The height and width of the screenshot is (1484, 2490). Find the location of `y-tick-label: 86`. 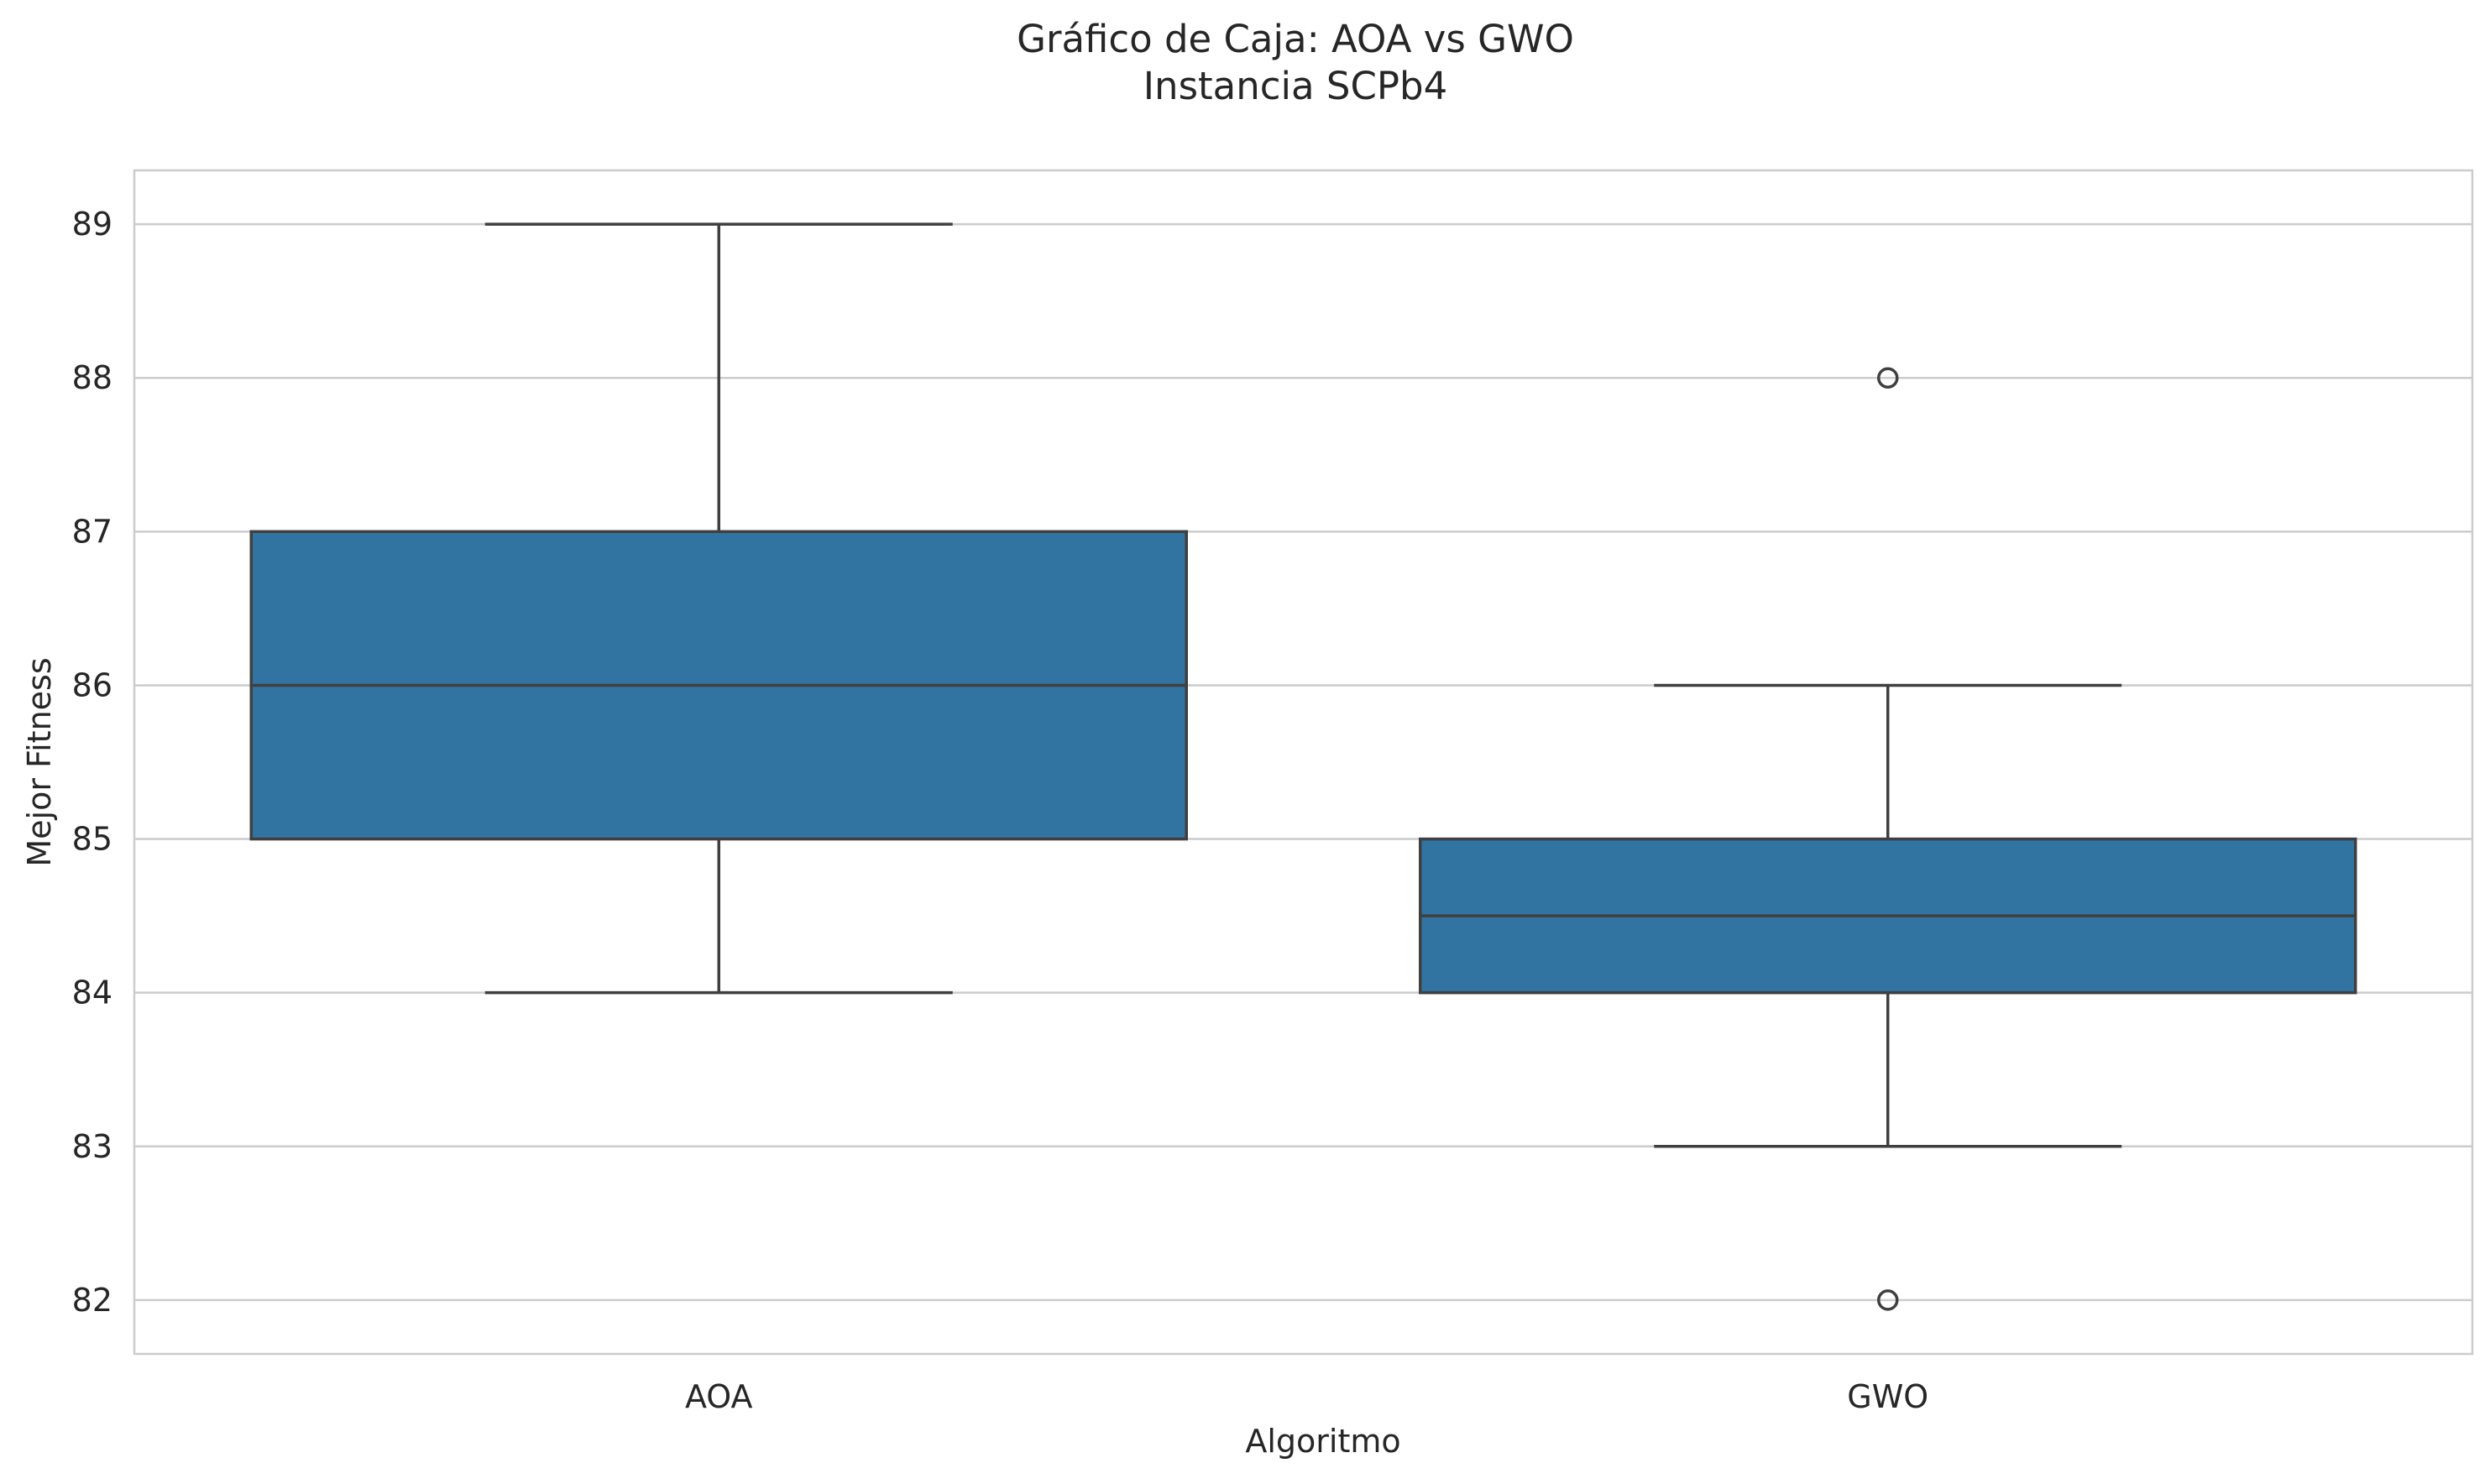

y-tick-label: 86 is located at coordinates (92, 684).